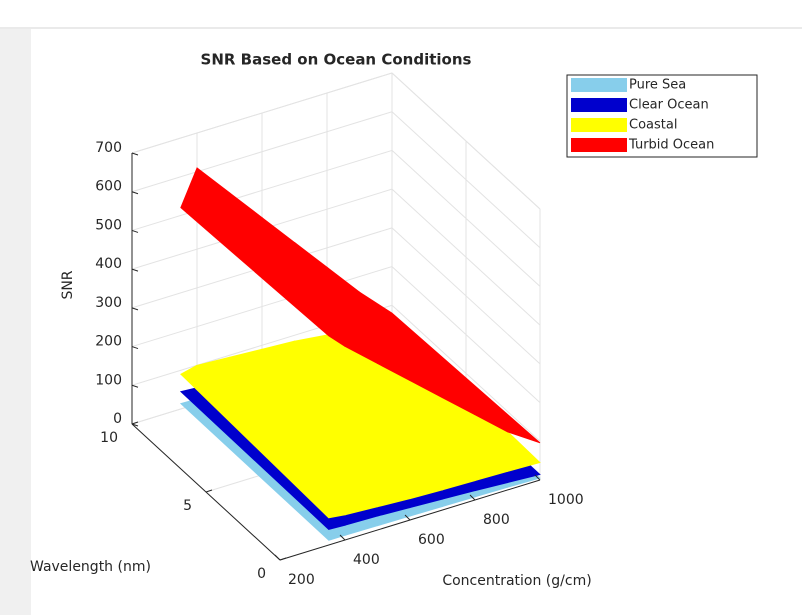  I want to click on z-tick-label: 500, so click(108, 225).